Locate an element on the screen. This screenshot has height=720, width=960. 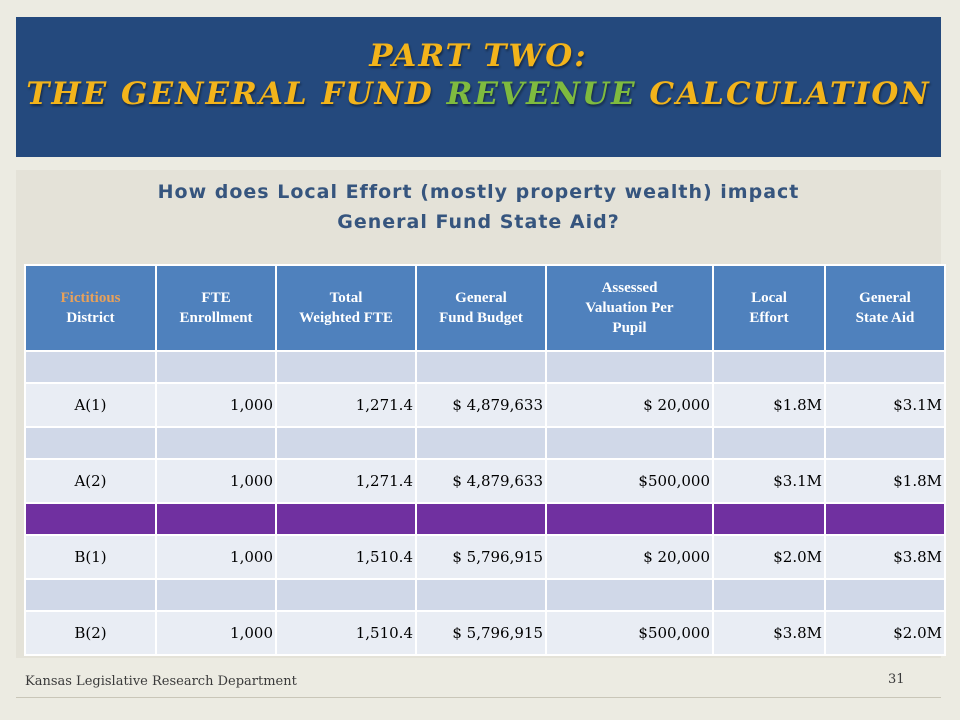
title-text-a: THE GENERAL FUND is located at coordinates (236, 94).